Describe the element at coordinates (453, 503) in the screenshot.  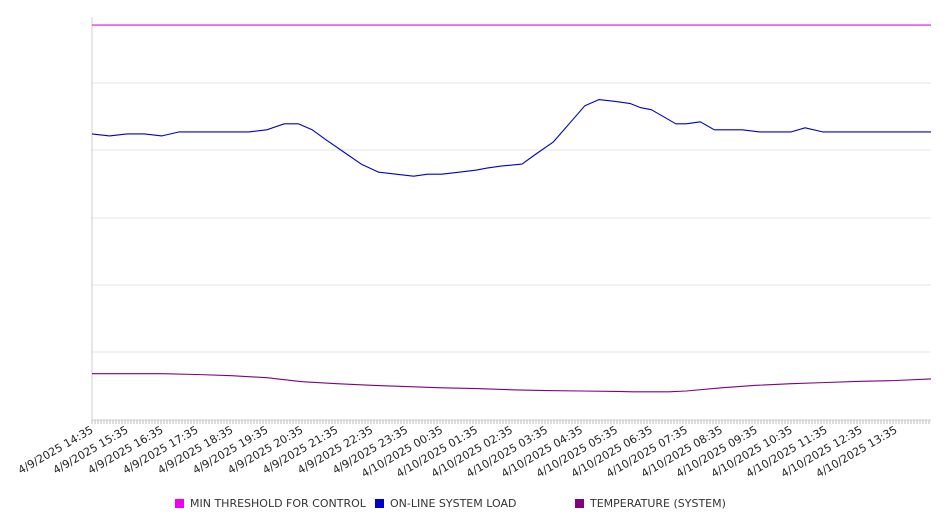
I see `legend-label-online-system-load: ON-LINE SYSTEM LOAD` at that location.